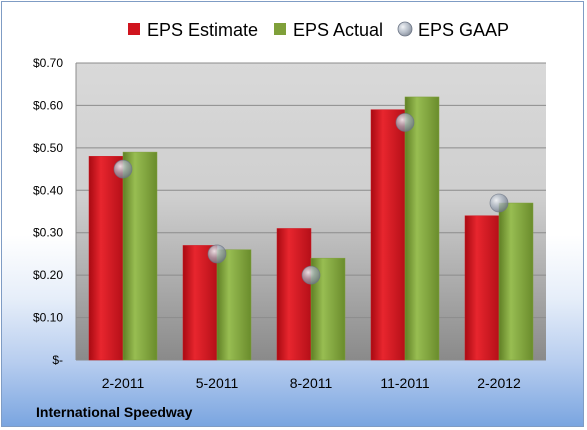 The width and height of the screenshot is (587, 430). What do you see at coordinates (57, 360) in the screenshot?
I see `y-tick-label: $-` at bounding box center [57, 360].